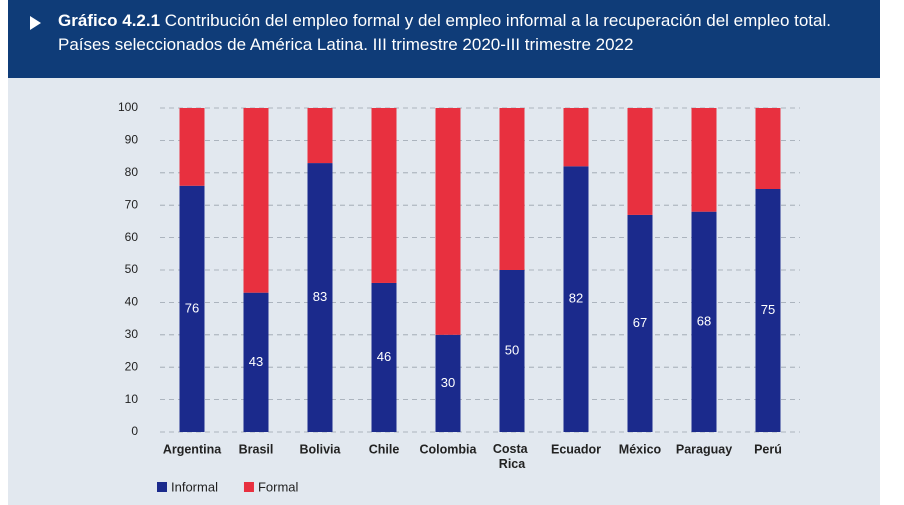 The height and width of the screenshot is (505, 904). What do you see at coordinates (132, 269) in the screenshot?
I see `y-tick-label: 50` at bounding box center [132, 269].